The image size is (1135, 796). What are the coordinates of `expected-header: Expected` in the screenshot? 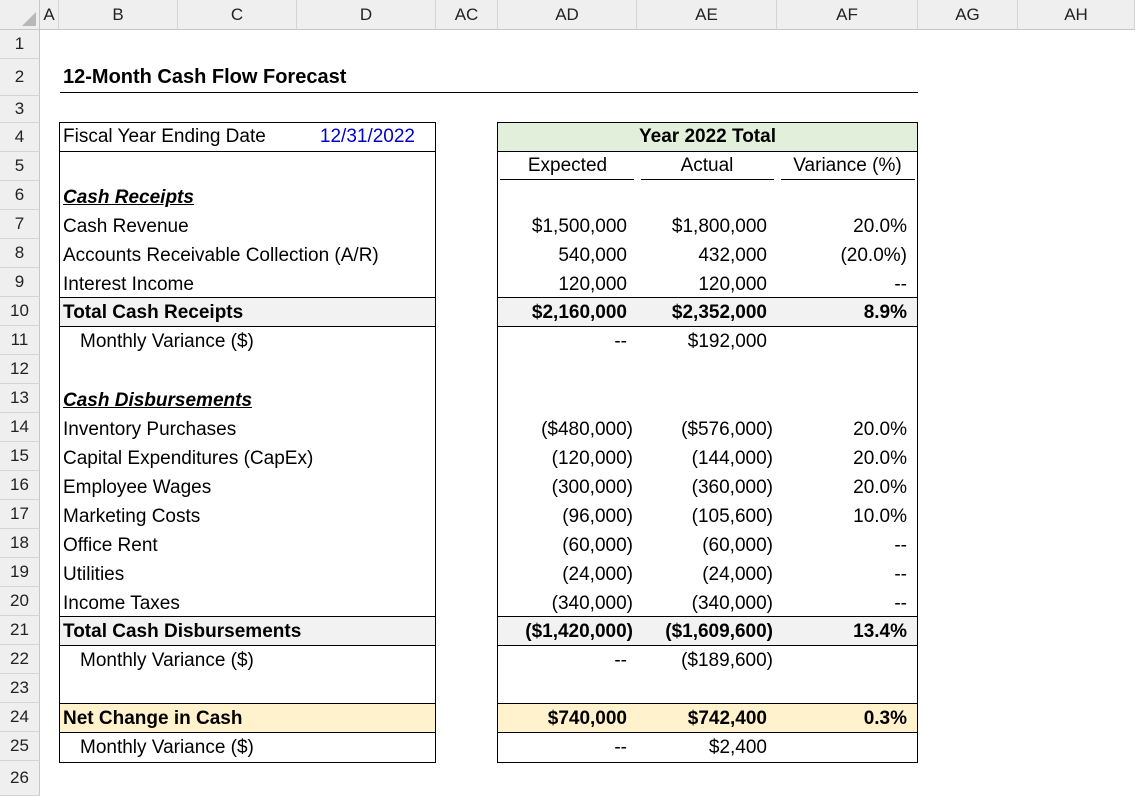 It's located at (567, 165).